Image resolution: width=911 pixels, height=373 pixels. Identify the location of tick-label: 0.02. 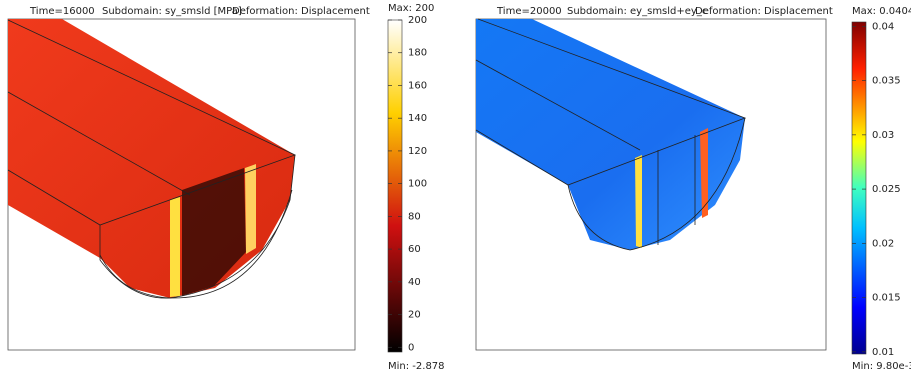
(883, 243).